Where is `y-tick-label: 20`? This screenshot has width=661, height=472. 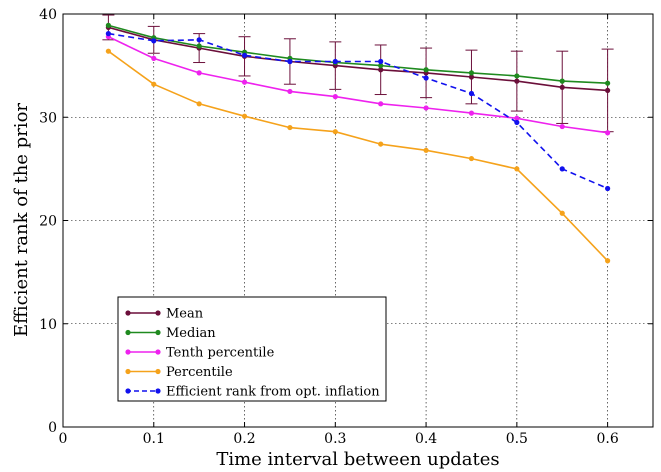 y-tick-label: 20 is located at coordinates (48, 222).